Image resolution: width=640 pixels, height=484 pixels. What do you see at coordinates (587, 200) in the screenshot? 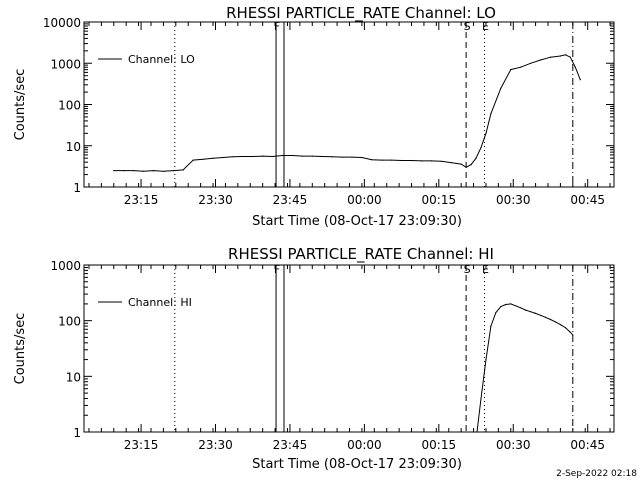
I see `x-tick-label-0-6: 00:45` at bounding box center [587, 200].